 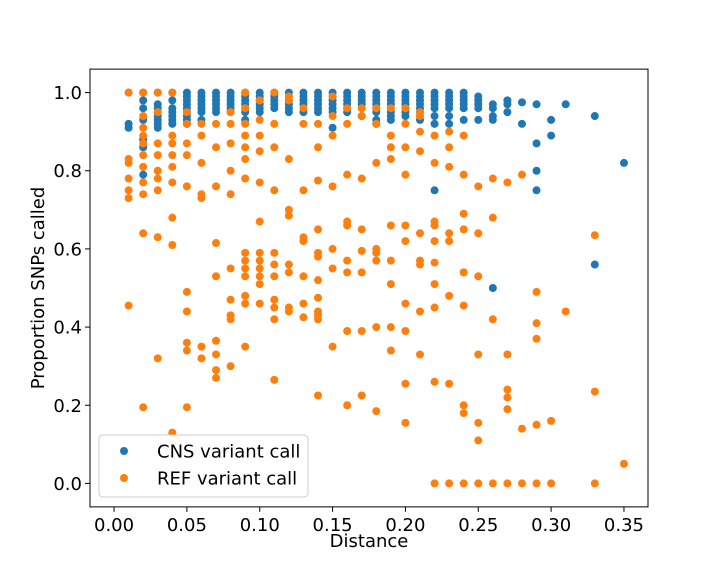 I want to click on x-axis-ticks: 0.00 0.05 0.10 0.15 0.20 0.25 0.30 0.35, so click(x=369, y=521).